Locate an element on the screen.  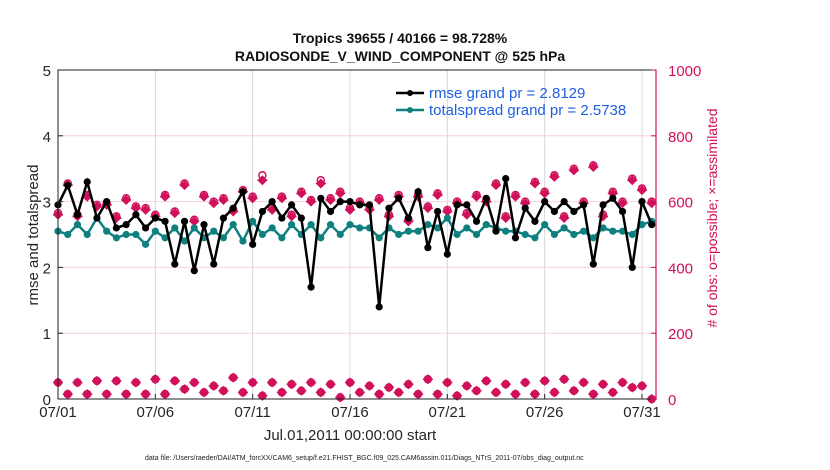
y2-tick-label: 0 is located at coordinates (672, 400).